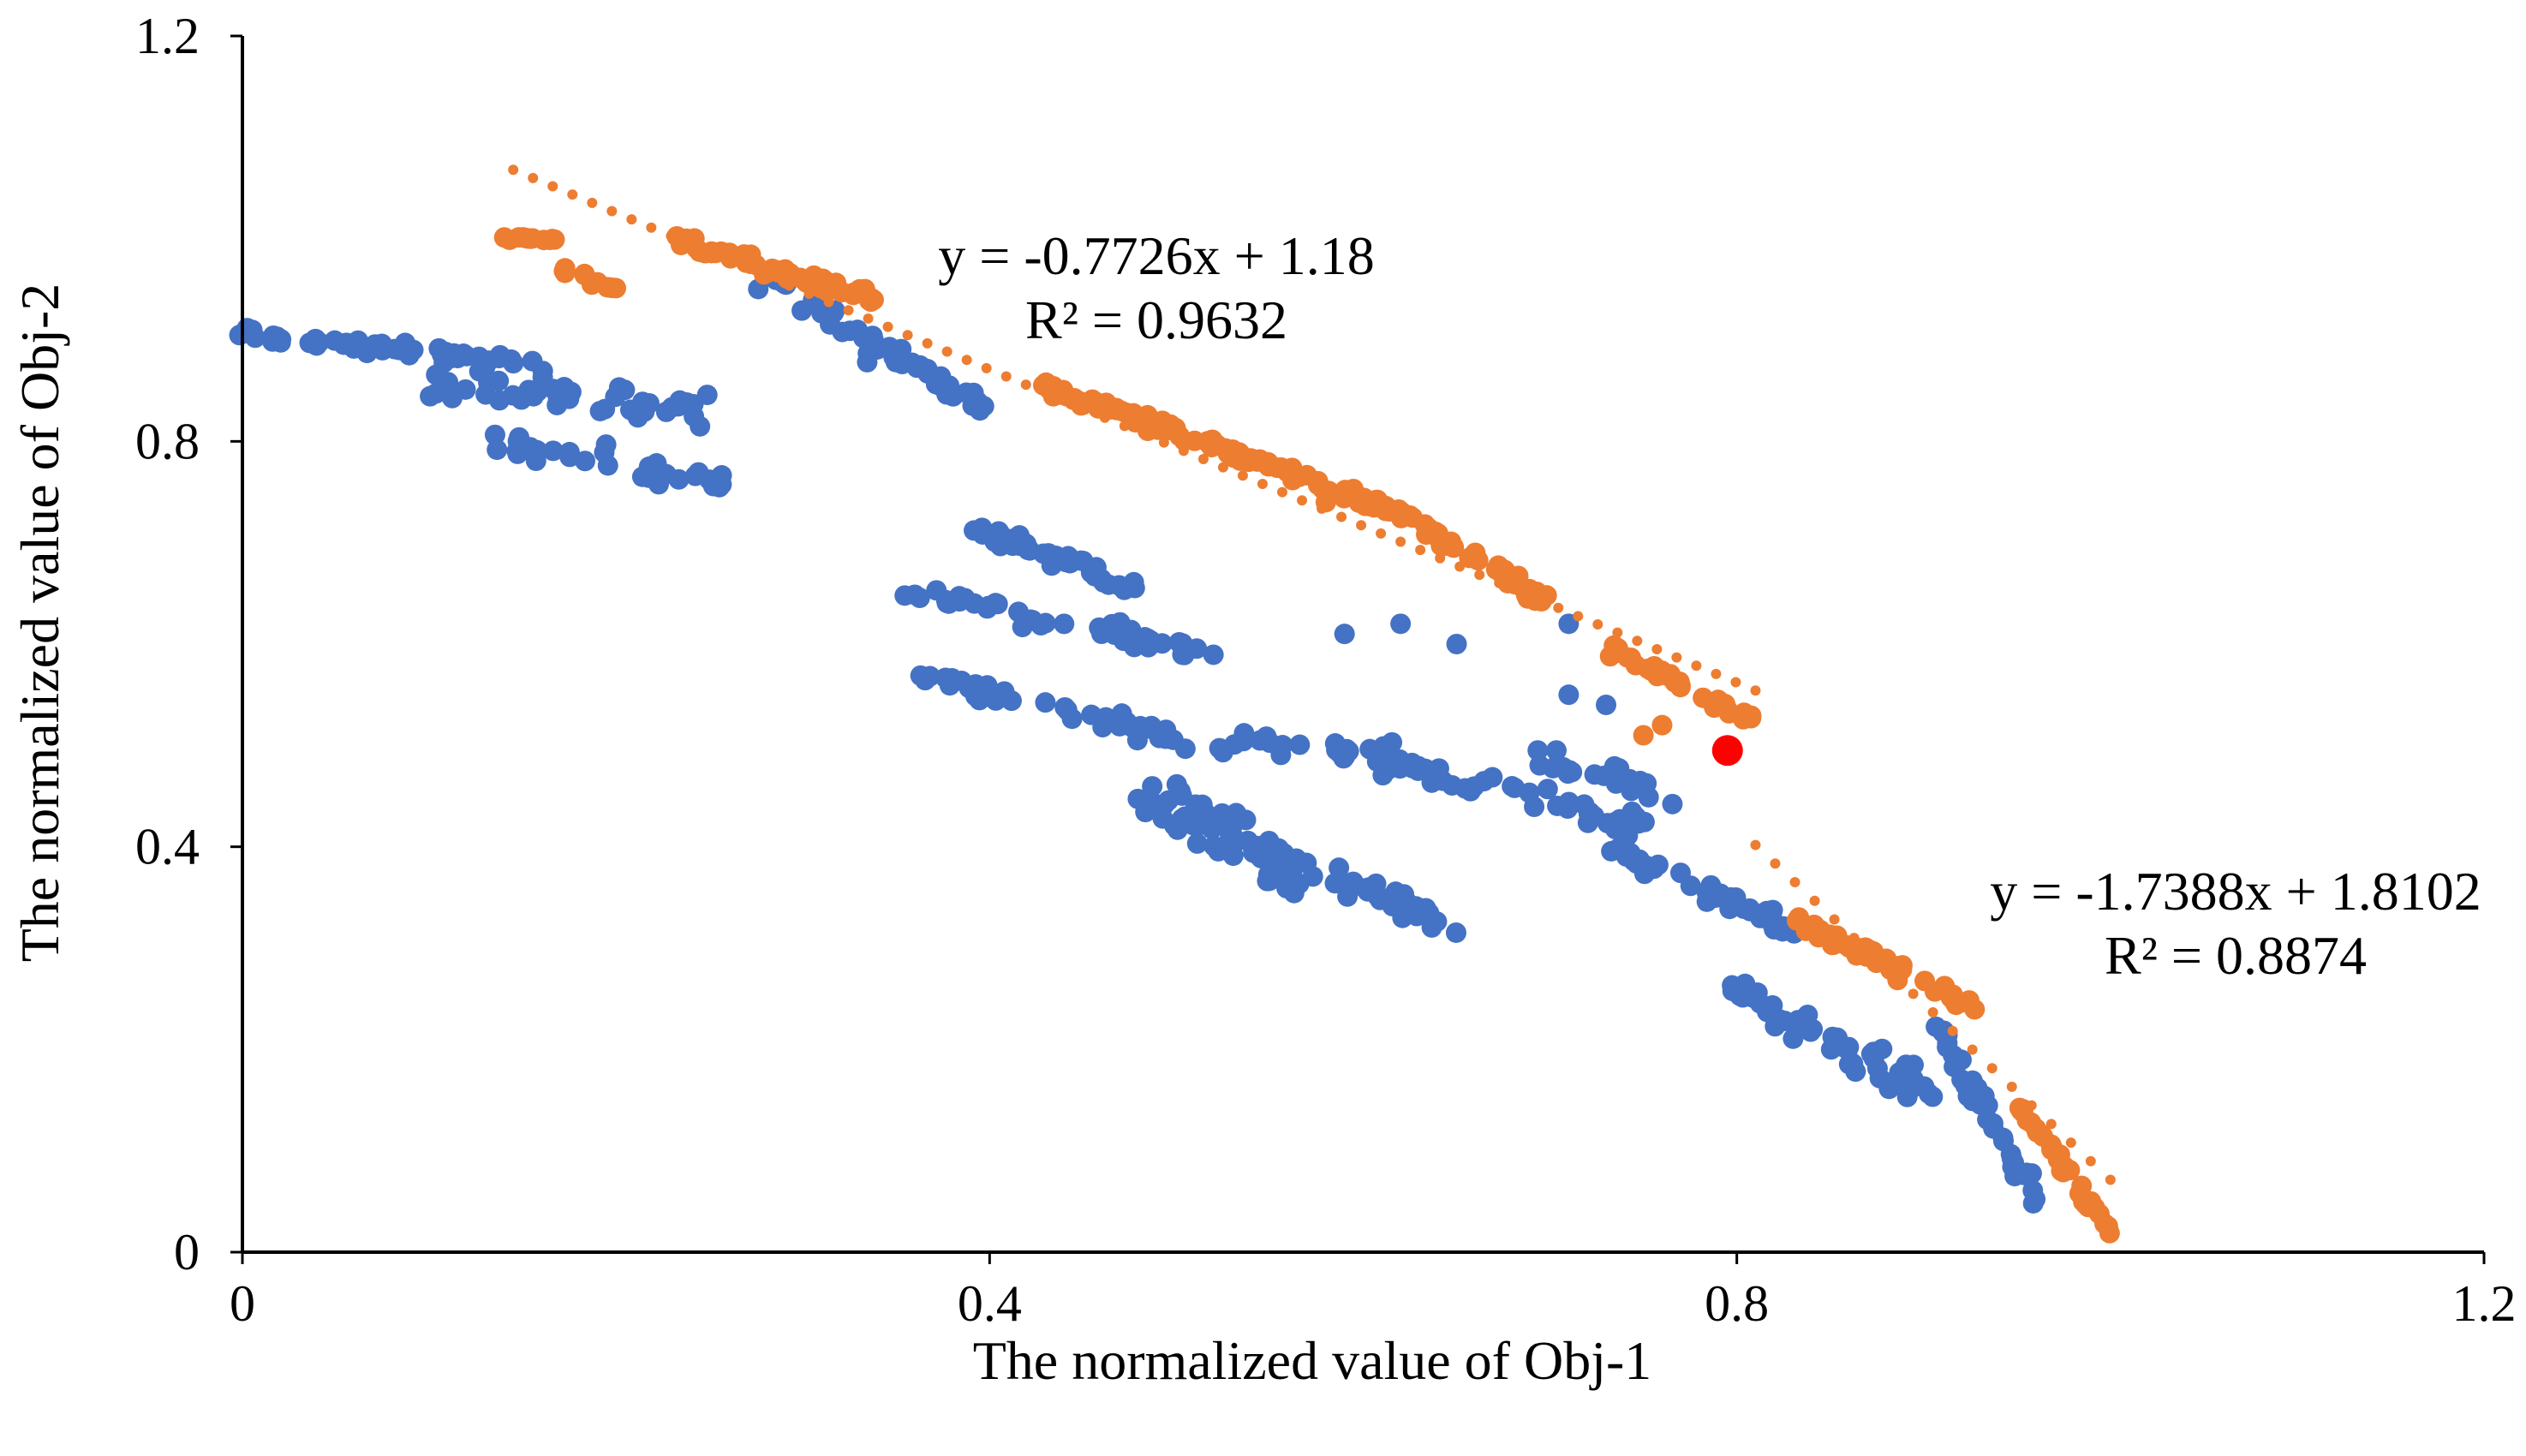 Image resolution: width=2526 pixels, height=1456 pixels. Describe the element at coordinates (39, 623) in the screenshot. I see `y-axis-label: The normalized value of Obj-2` at that location.